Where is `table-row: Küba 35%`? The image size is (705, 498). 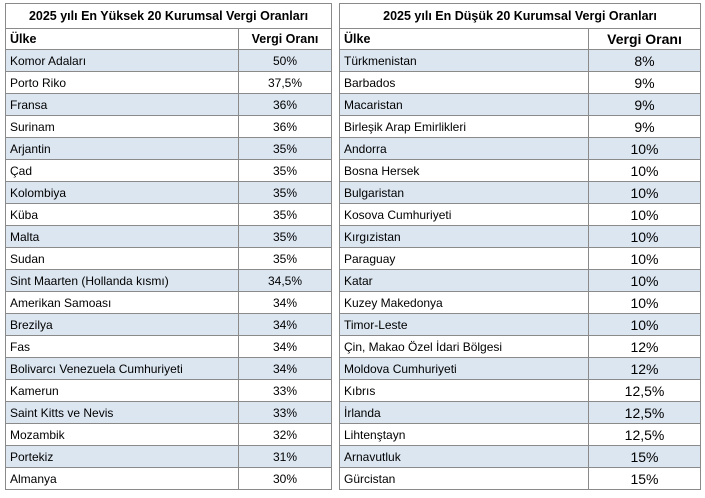
table-row: Küba 35% is located at coordinates (168, 214).